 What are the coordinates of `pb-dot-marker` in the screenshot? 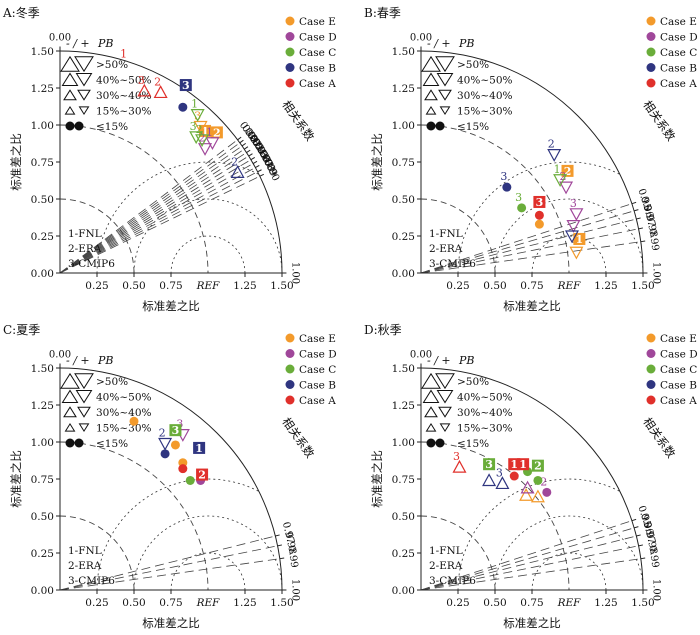 It's located at (70, 443).